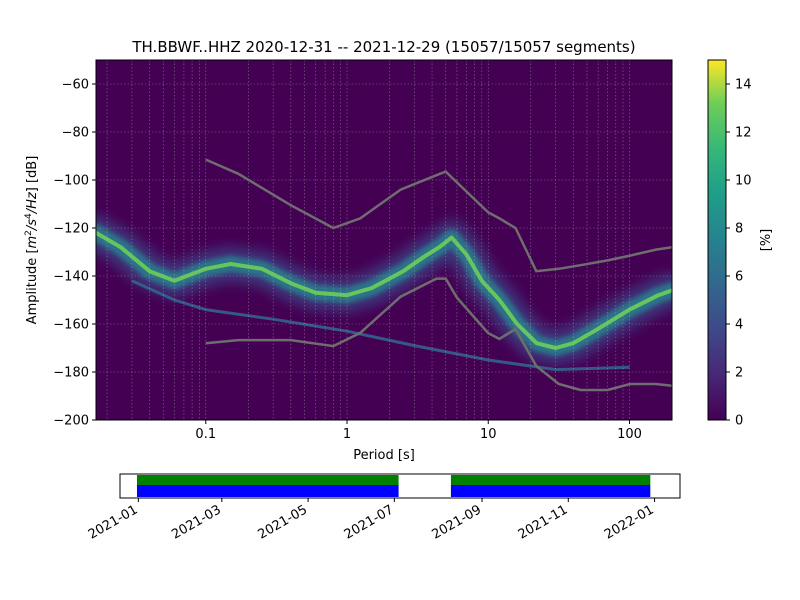  What do you see at coordinates (75, 133) in the screenshot?
I see `y-tick-label: −80` at bounding box center [75, 133].